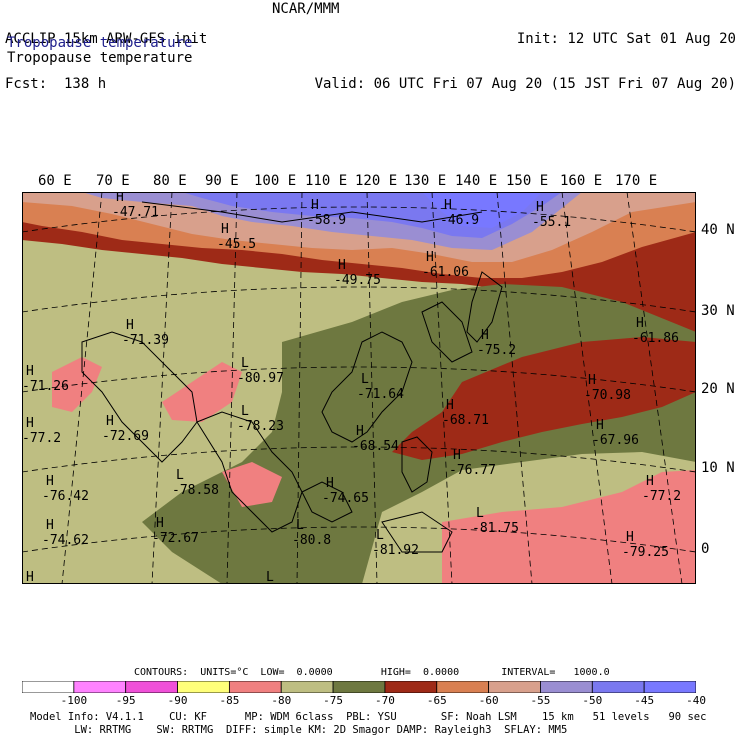 The image size is (740, 740). Describe the element at coordinates (311, 540) in the screenshot. I see `extremum-value: -80.8` at that location.